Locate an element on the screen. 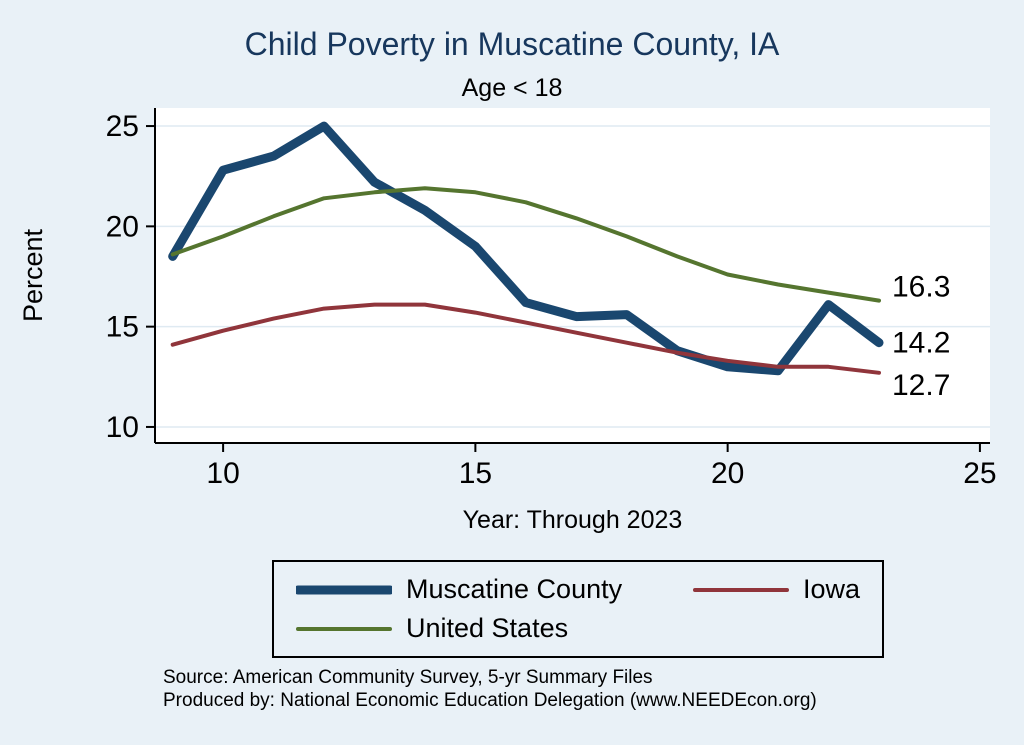  x-axis-title: Year: Through 2023 is located at coordinates (572, 520).